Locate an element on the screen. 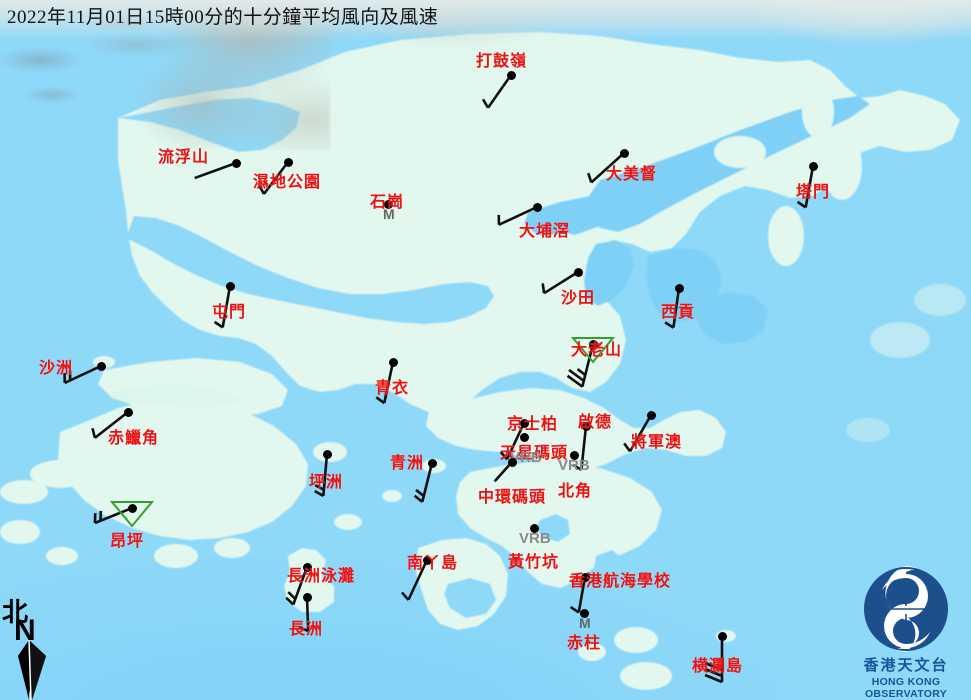  hko-logo: 香港天文台 HONG KONG OBSERVATORY is located at coordinates (906, 633).